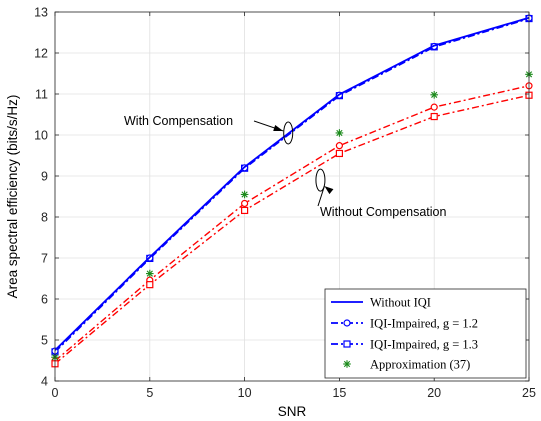 This screenshot has width=541, height=421. Describe the element at coordinates (424, 324) in the screenshot. I see `legend-label: IQI-Impaired, g = 1.2` at that location.